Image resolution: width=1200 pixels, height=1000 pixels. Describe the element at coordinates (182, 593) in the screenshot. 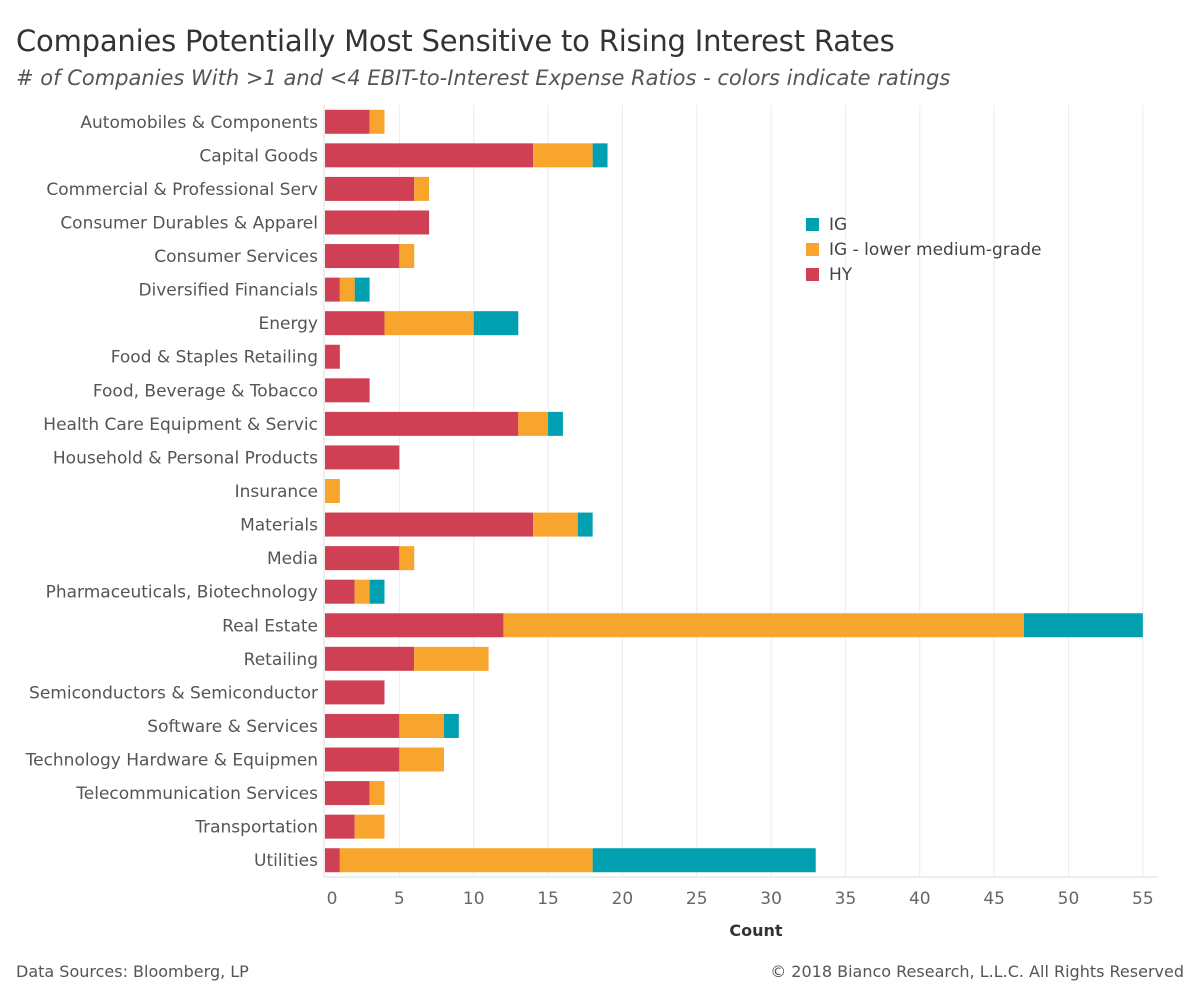

I see `category-label: Pharmaceuticals, Biotechnology` at that location.